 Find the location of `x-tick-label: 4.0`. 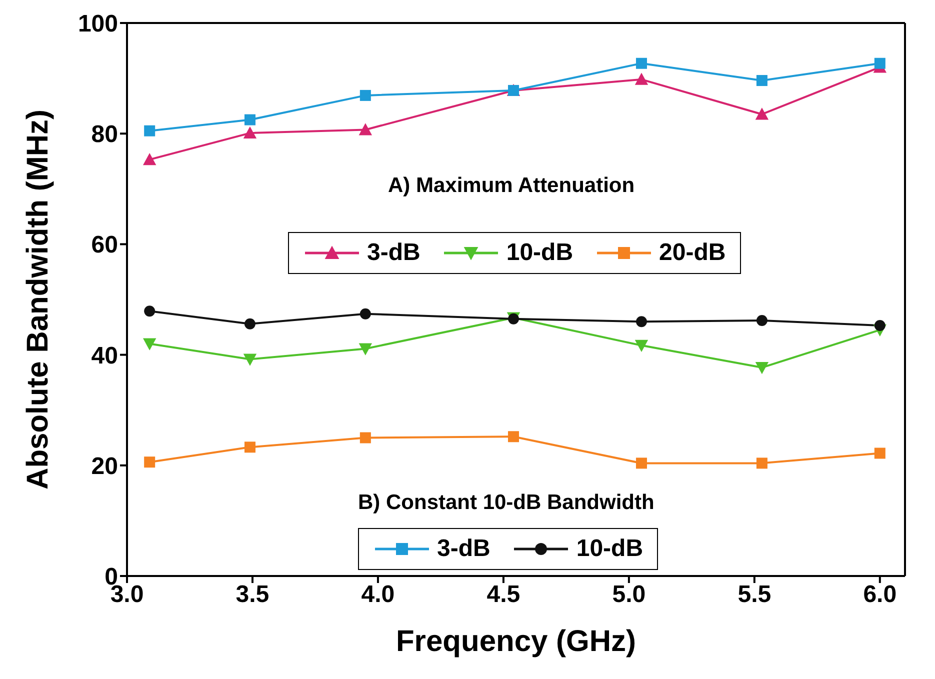

x-tick-label: 4.0 is located at coordinates (378, 594).